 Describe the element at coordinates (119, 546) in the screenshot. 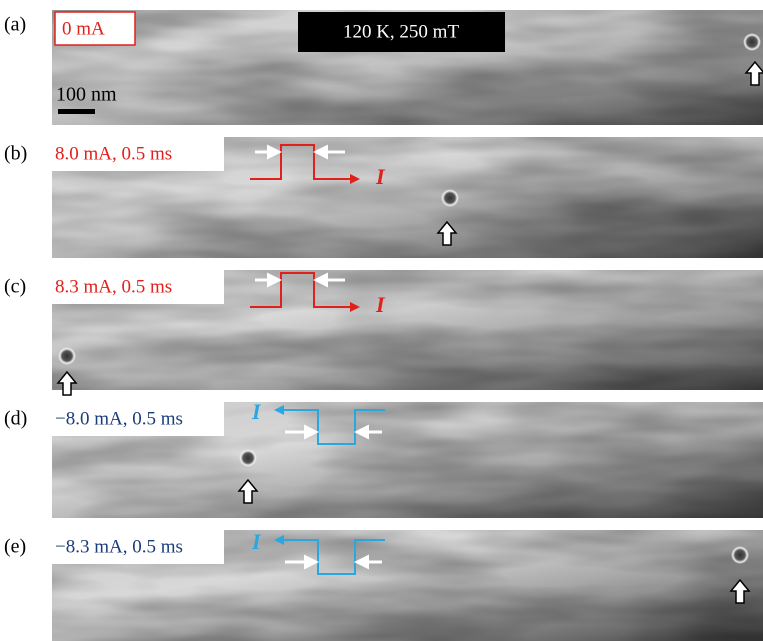

I see `current-label: −8.3 mA, 0.5 ms` at that location.